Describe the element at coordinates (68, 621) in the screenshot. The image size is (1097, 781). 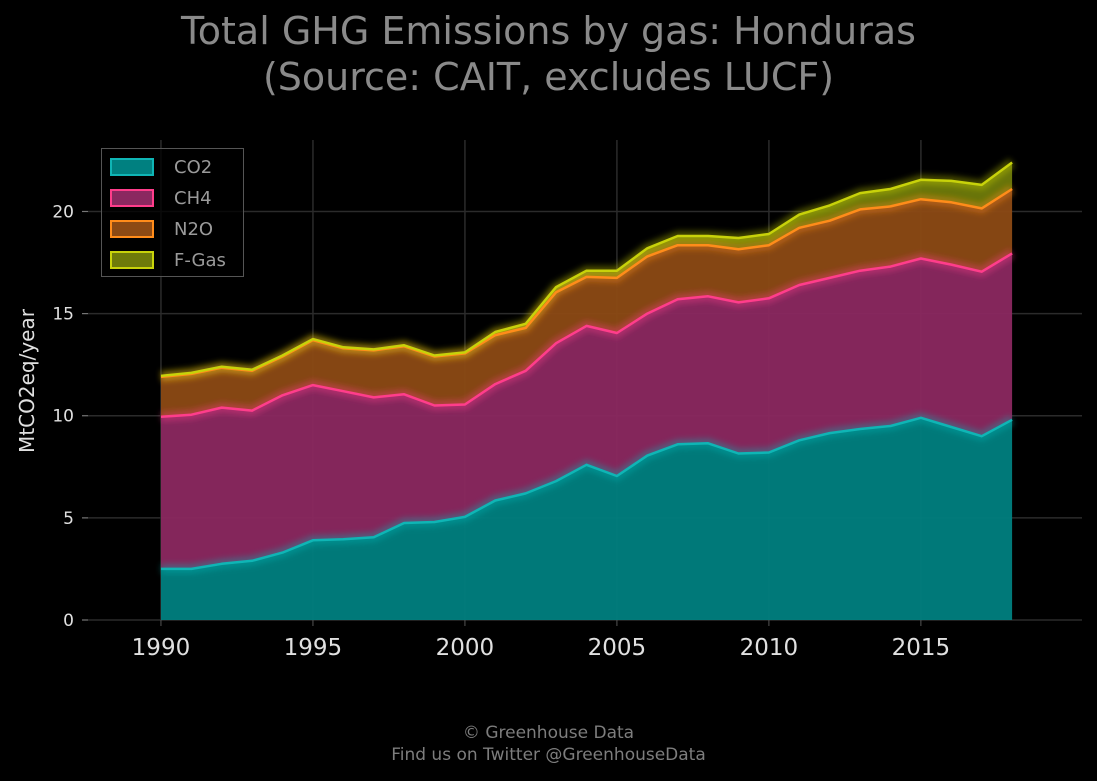
I see `y-tick-label: 0` at that location.